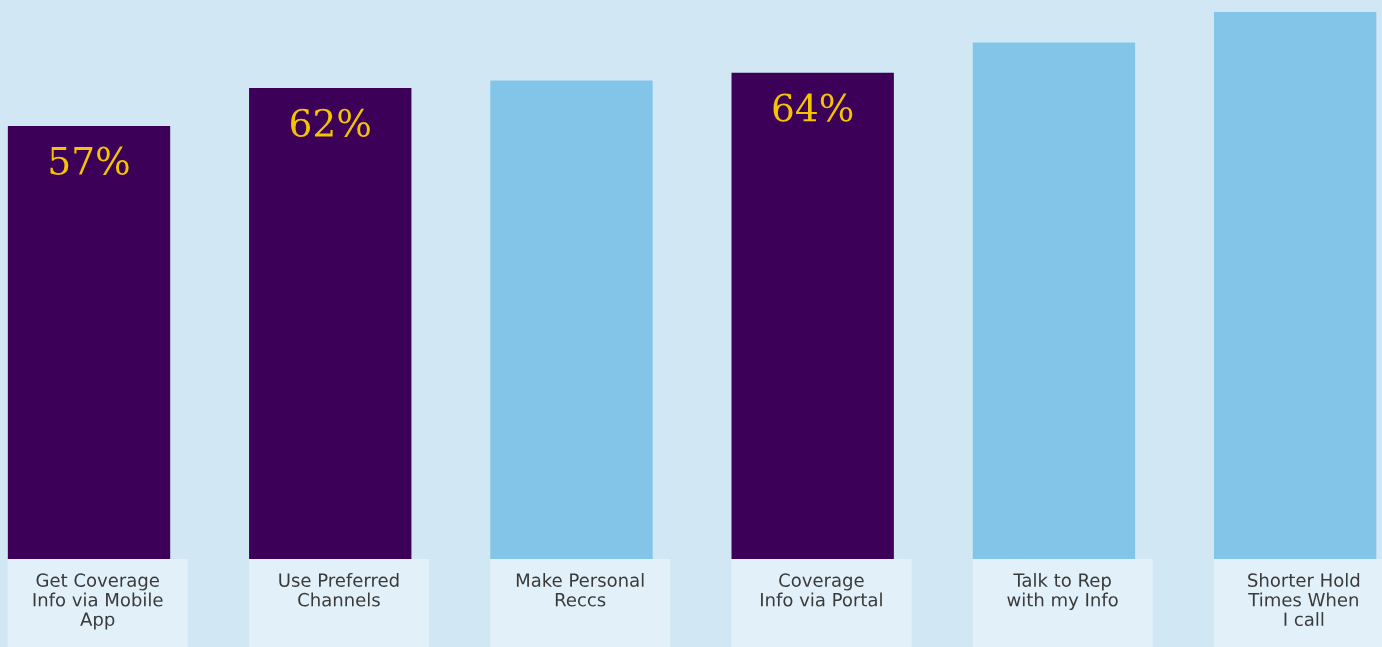 This screenshot has height=647, width=1382. I want to click on x-tick-label: Shorter Hold Times When I call, so click(1304, 600).